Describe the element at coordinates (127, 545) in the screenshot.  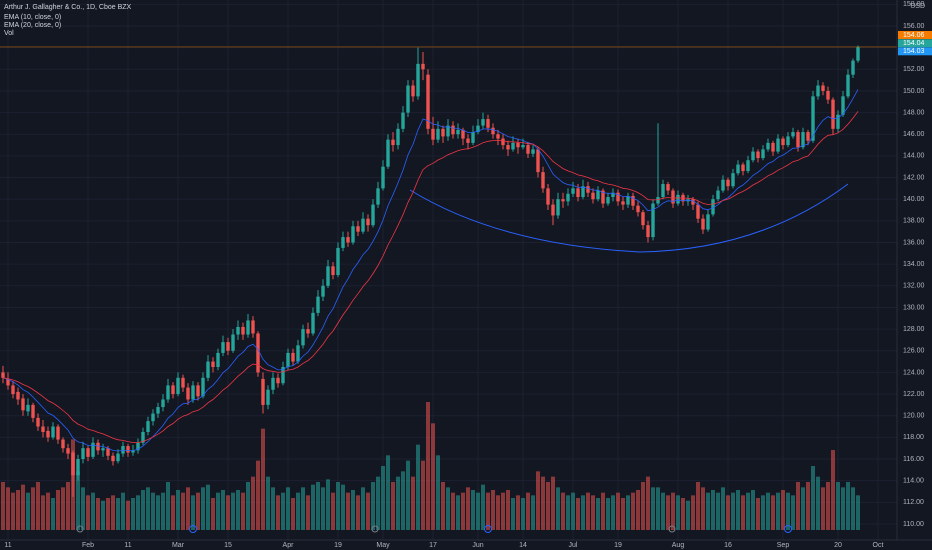
I see `x-tick-label: 11` at that location.